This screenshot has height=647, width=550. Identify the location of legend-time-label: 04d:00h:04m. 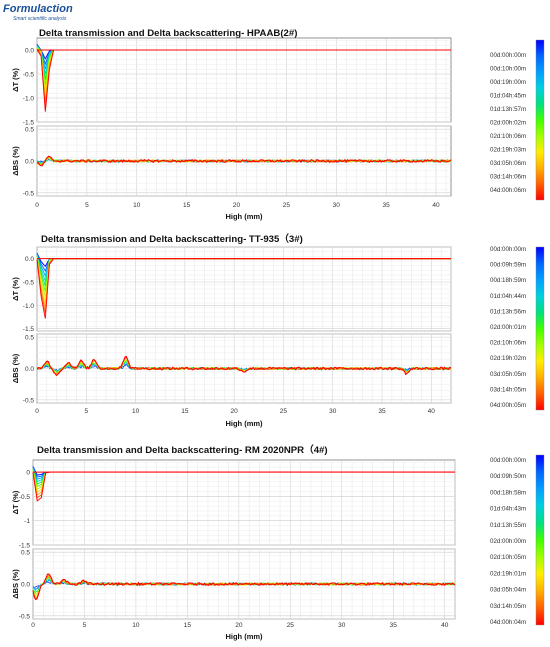
(508, 622).